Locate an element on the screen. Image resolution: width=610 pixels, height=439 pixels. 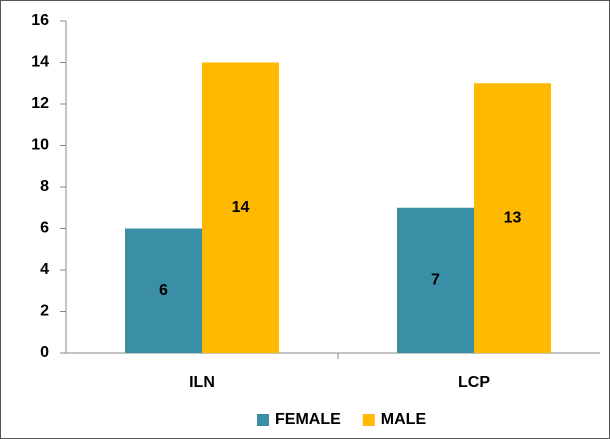
data-label: 6 is located at coordinates (163, 290).